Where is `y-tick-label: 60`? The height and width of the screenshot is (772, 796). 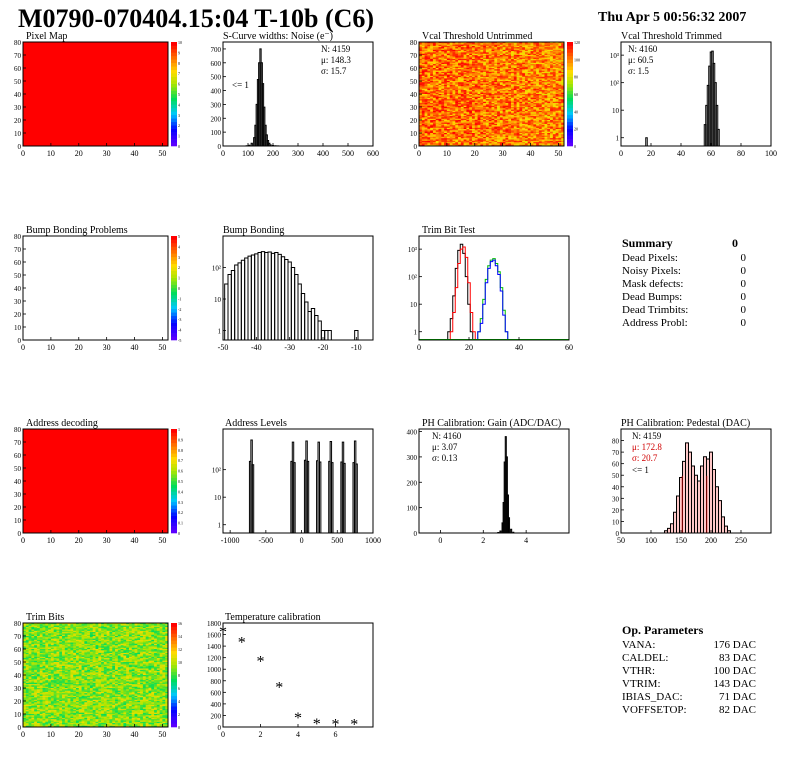 y-tick-label: 60 is located at coordinates (18, 69).